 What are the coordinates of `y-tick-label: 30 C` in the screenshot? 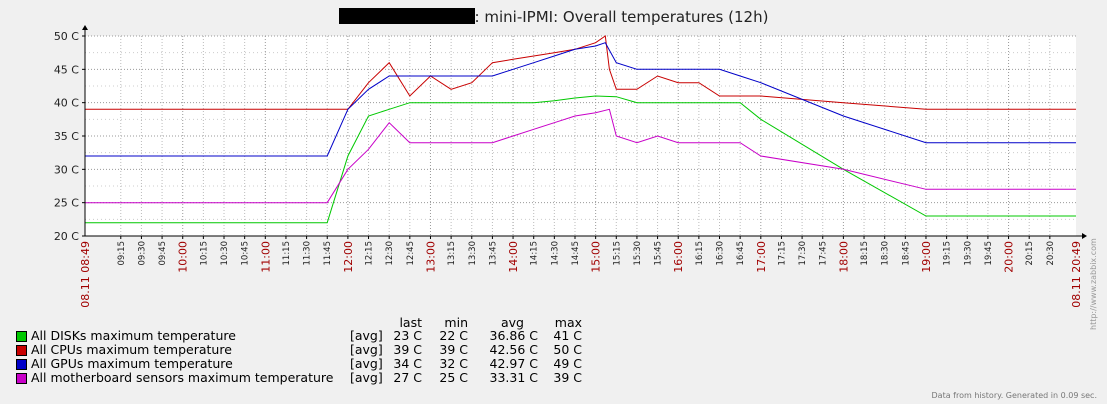 It's located at (66, 169).